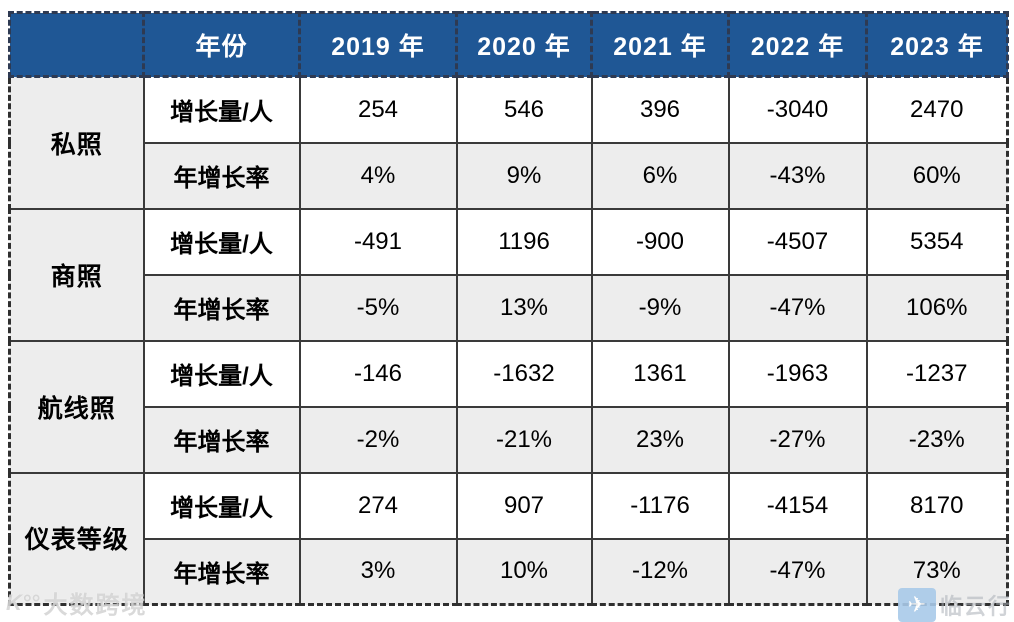  I want to click on category-hangxianzhao: 航线照, so click(76, 406).